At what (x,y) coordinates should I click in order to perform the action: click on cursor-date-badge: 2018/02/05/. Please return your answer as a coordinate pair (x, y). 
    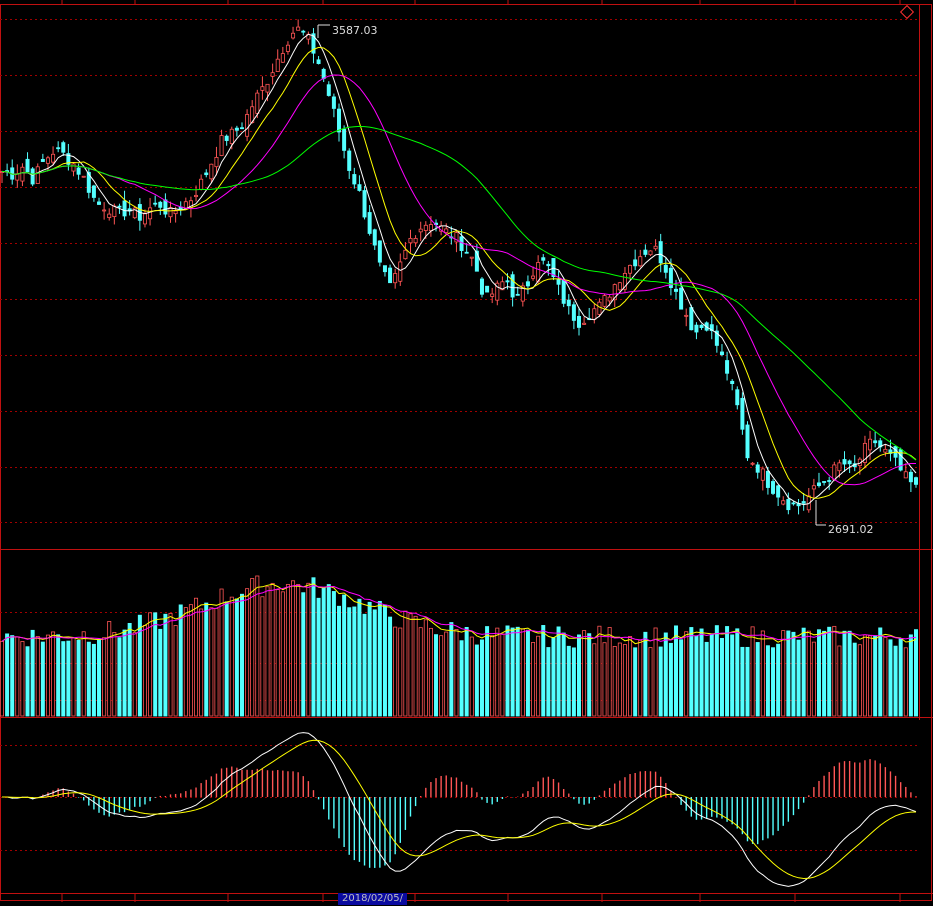
    Looking at the image, I should click on (373, 899).